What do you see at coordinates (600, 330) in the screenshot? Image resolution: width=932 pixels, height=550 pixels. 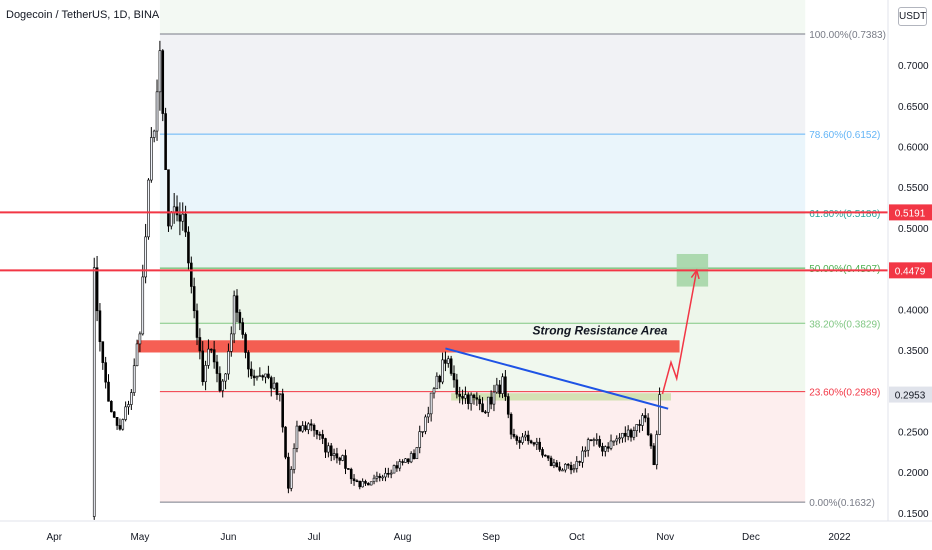 I see `resistance-zone-label: Strong Resistance Area` at bounding box center [600, 330].